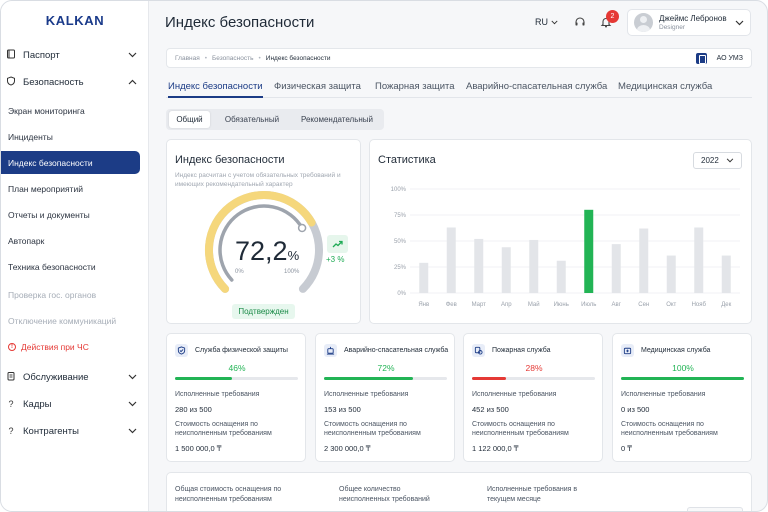 The height and width of the screenshot is (512, 768). What do you see at coordinates (298, 58) in the screenshot?
I see `breadcrumb-current: Индекс безопасности` at bounding box center [298, 58].